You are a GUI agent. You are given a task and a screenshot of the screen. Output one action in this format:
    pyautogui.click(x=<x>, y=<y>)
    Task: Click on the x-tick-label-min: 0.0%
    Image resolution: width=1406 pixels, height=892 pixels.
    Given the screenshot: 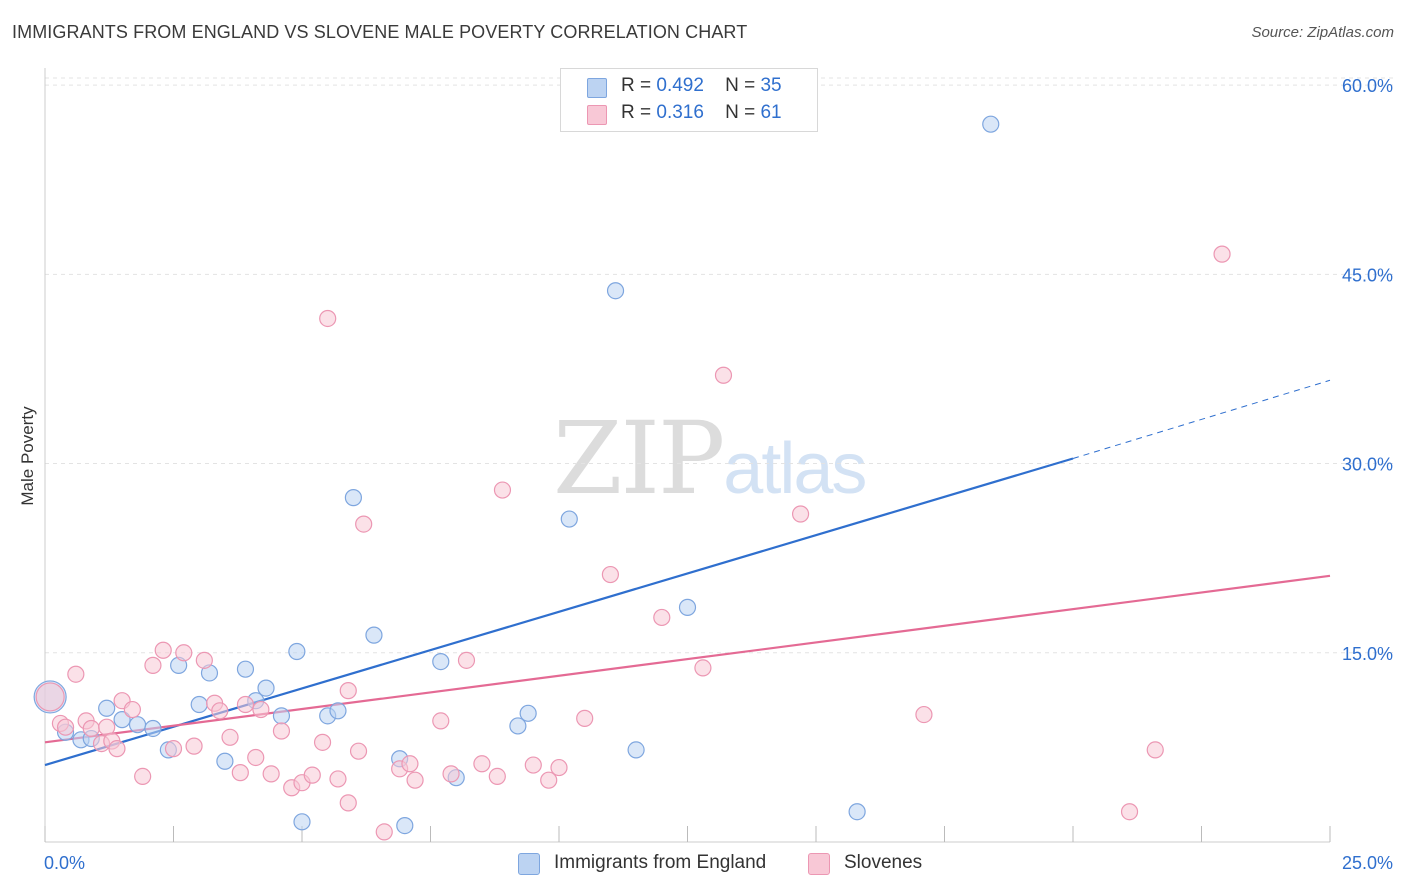 What is the action you would take?
    pyautogui.click(x=64, y=863)
    